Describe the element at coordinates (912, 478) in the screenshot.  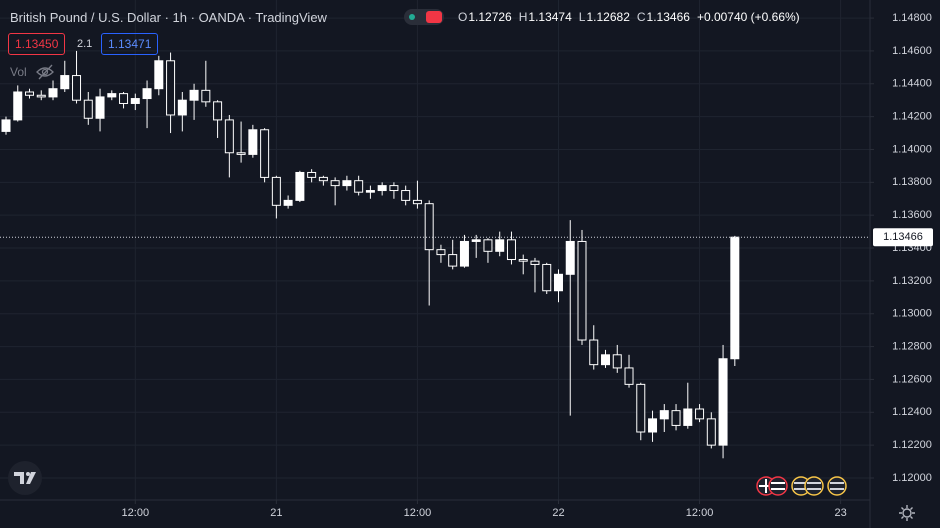
I see `y-tick-label: 1.12000` at that location.